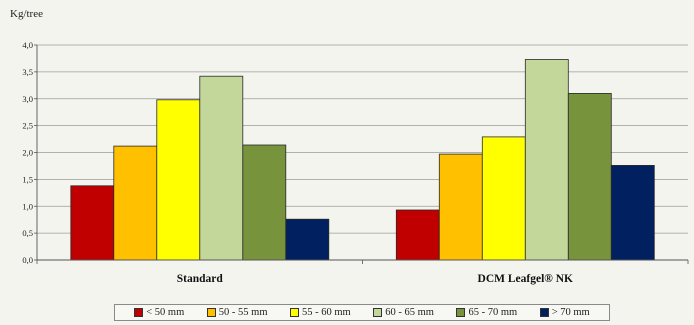 The height and width of the screenshot is (325, 694). I want to click on legend-item: 60 - 65 mm, so click(403, 312).